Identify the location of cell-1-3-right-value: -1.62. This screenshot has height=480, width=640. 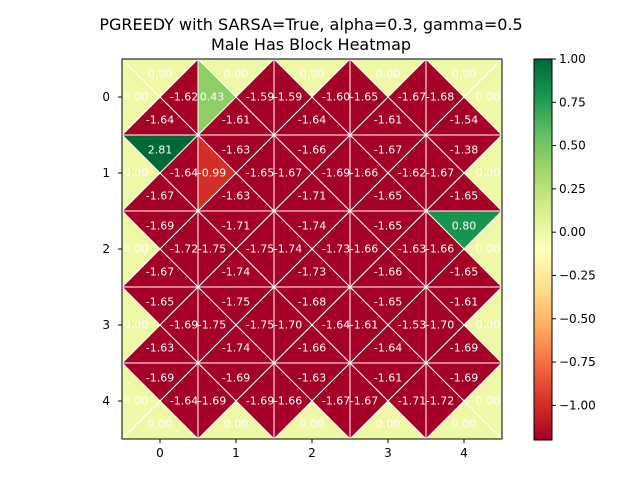
(412, 173).